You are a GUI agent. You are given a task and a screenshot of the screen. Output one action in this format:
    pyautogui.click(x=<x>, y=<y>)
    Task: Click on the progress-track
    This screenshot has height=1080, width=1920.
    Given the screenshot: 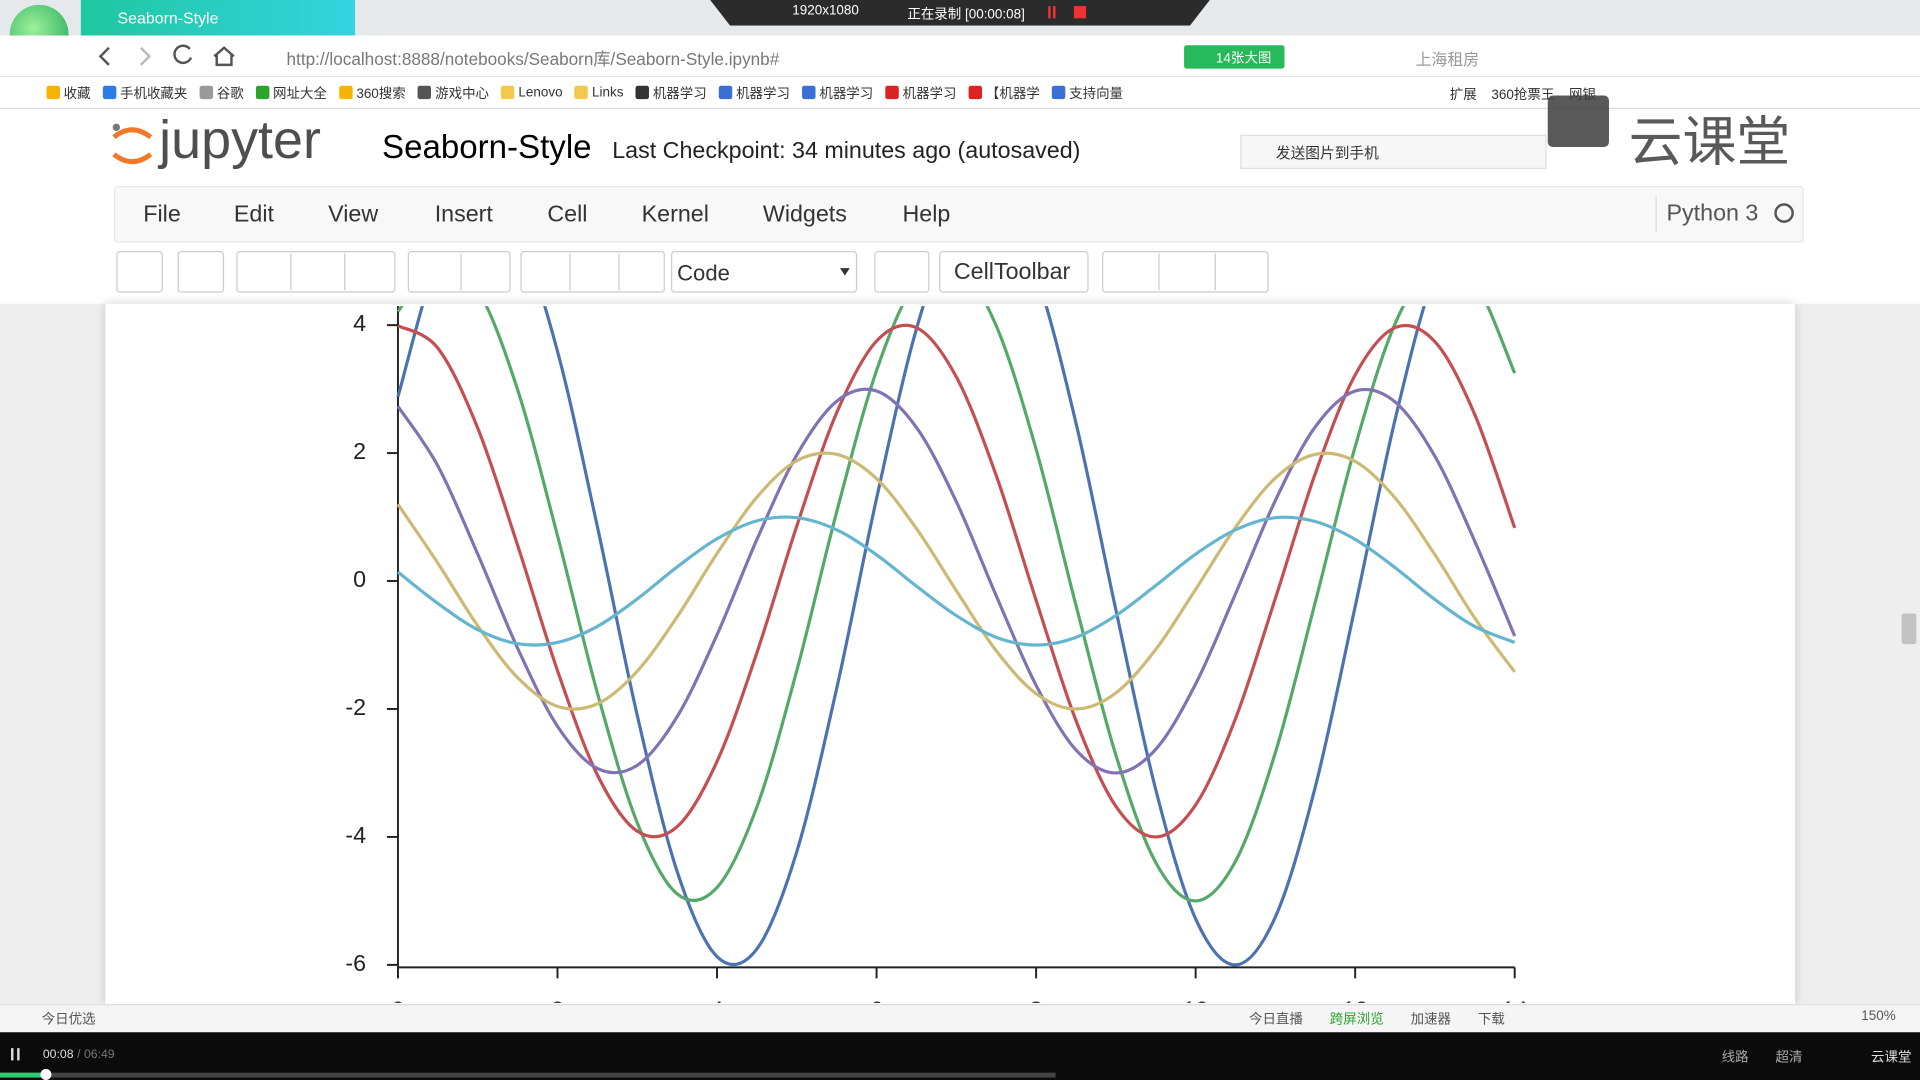 What is the action you would take?
    pyautogui.click(x=528, y=1075)
    